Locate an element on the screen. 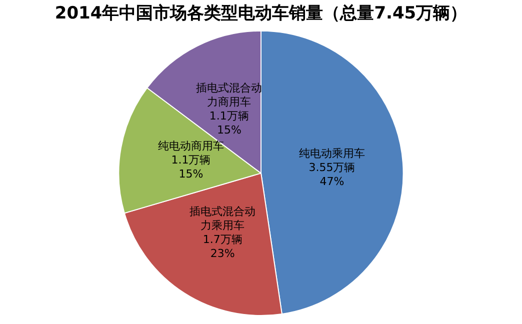  slice-label: 纯电动乘用车 is located at coordinates (331, 153).